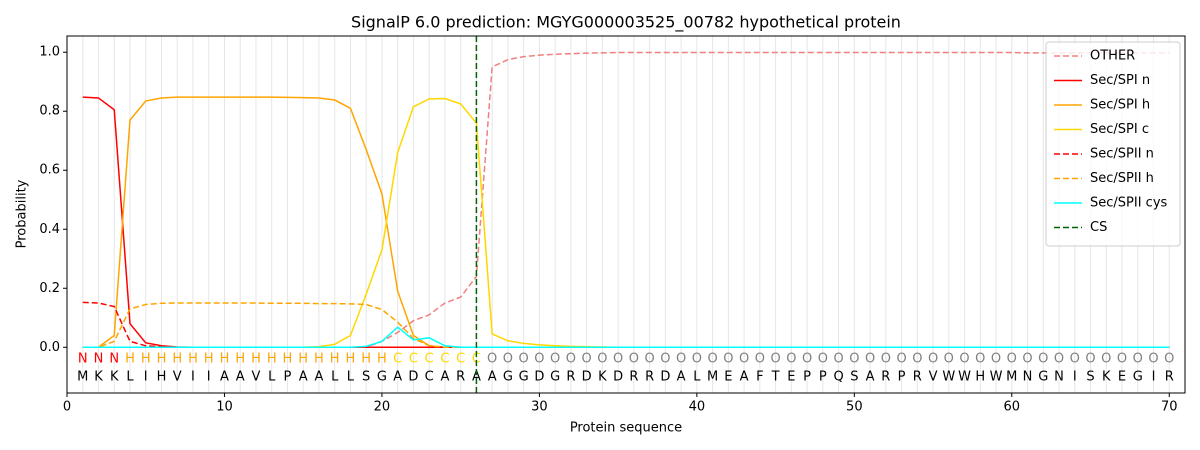  I want to click on residue-label: C, so click(429, 376).